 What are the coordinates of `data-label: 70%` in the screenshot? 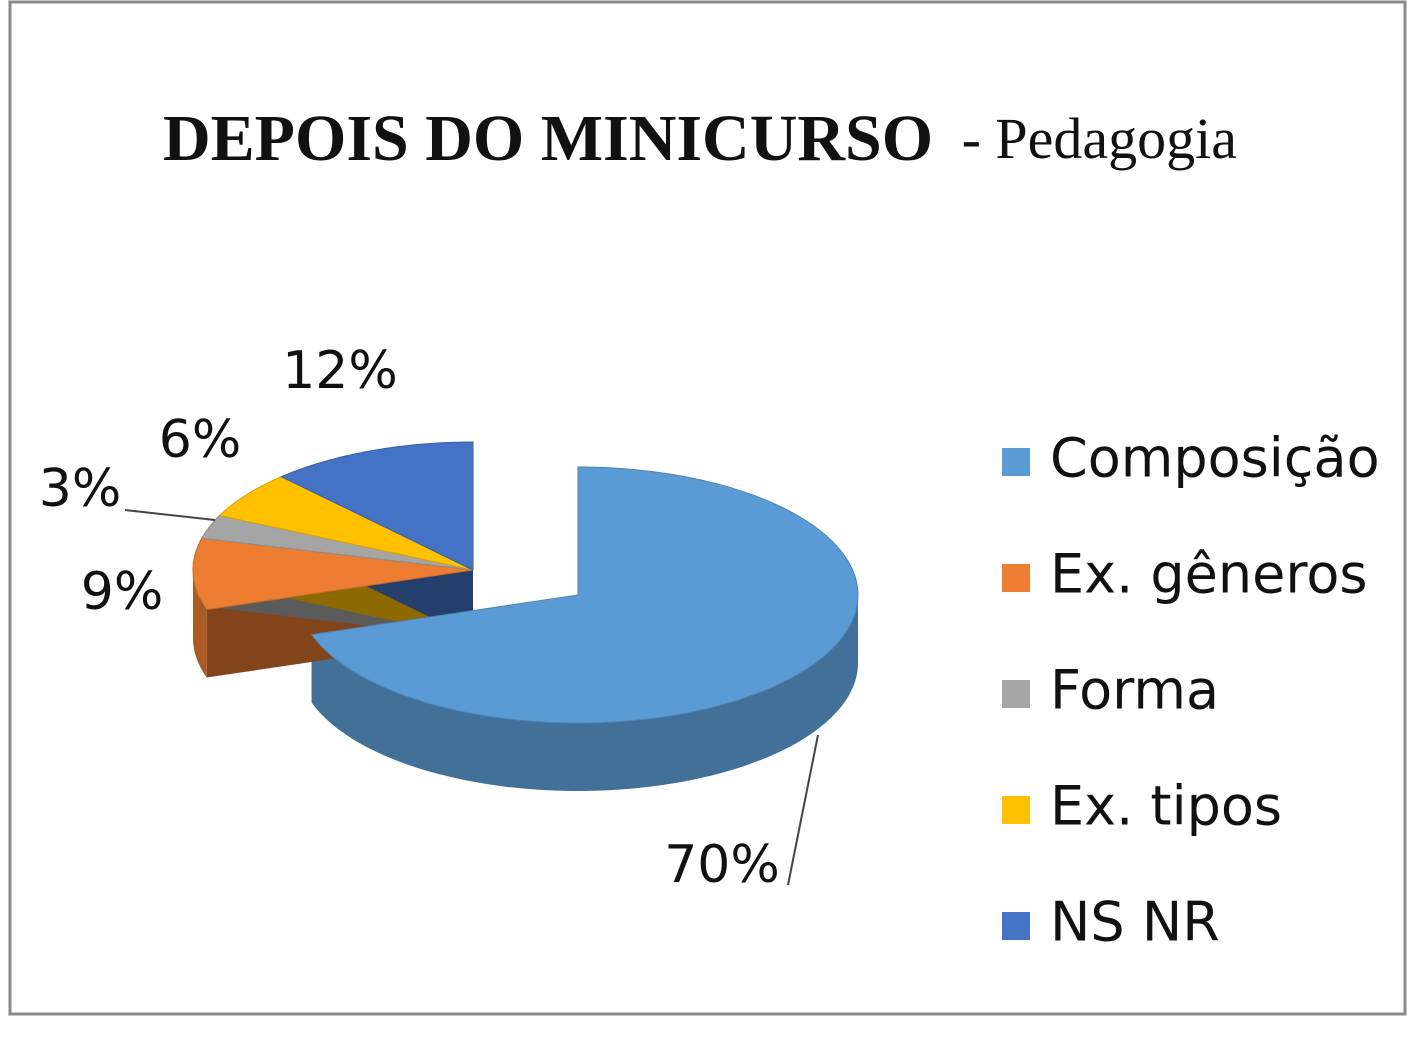 It's located at (722, 865).